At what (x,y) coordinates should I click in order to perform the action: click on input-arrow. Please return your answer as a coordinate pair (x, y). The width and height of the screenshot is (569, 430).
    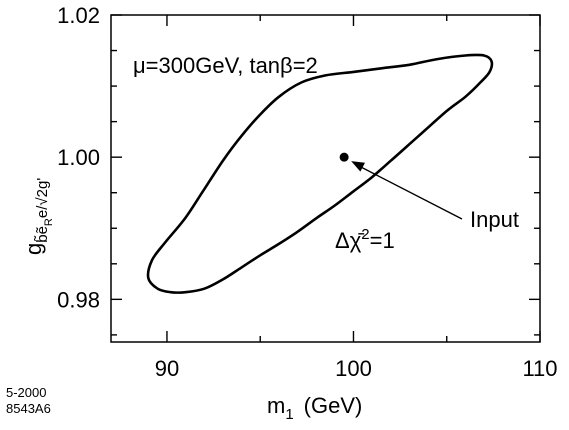
    Looking at the image, I should click on (411, 193).